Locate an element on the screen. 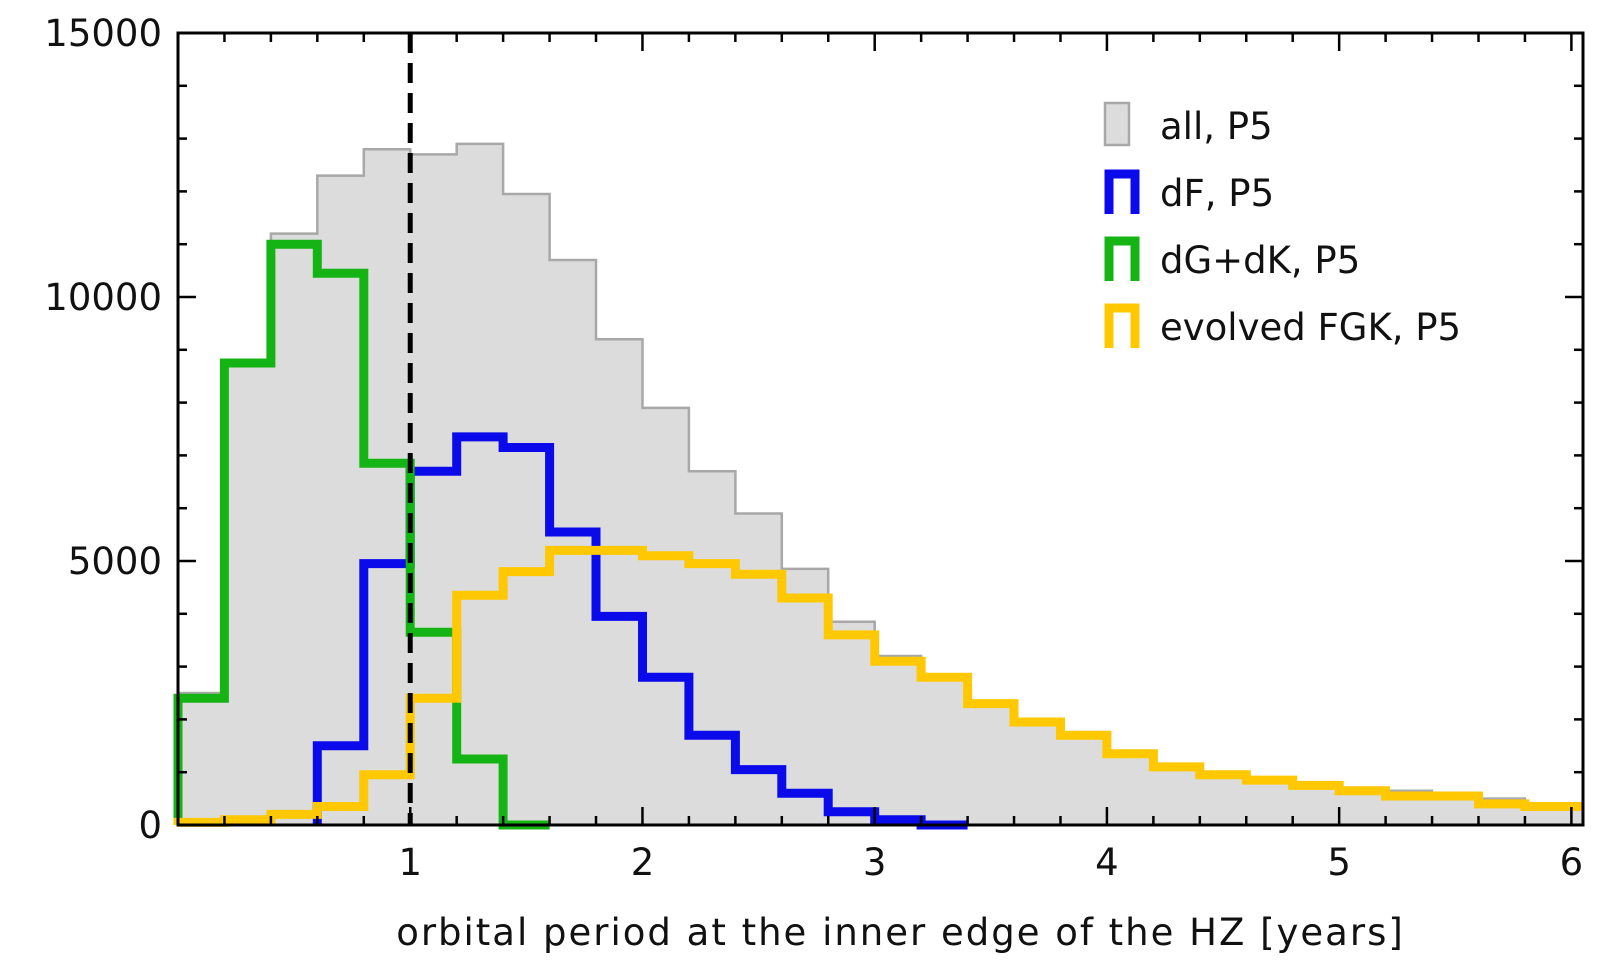  x-tick-label-5: 5 is located at coordinates (1339, 862).